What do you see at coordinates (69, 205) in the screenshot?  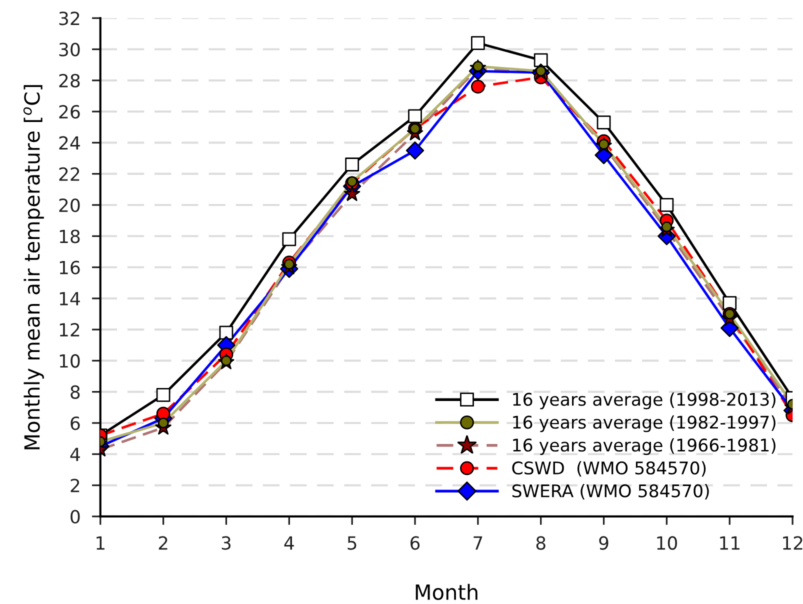 I see `y-tick-label: 20` at bounding box center [69, 205].